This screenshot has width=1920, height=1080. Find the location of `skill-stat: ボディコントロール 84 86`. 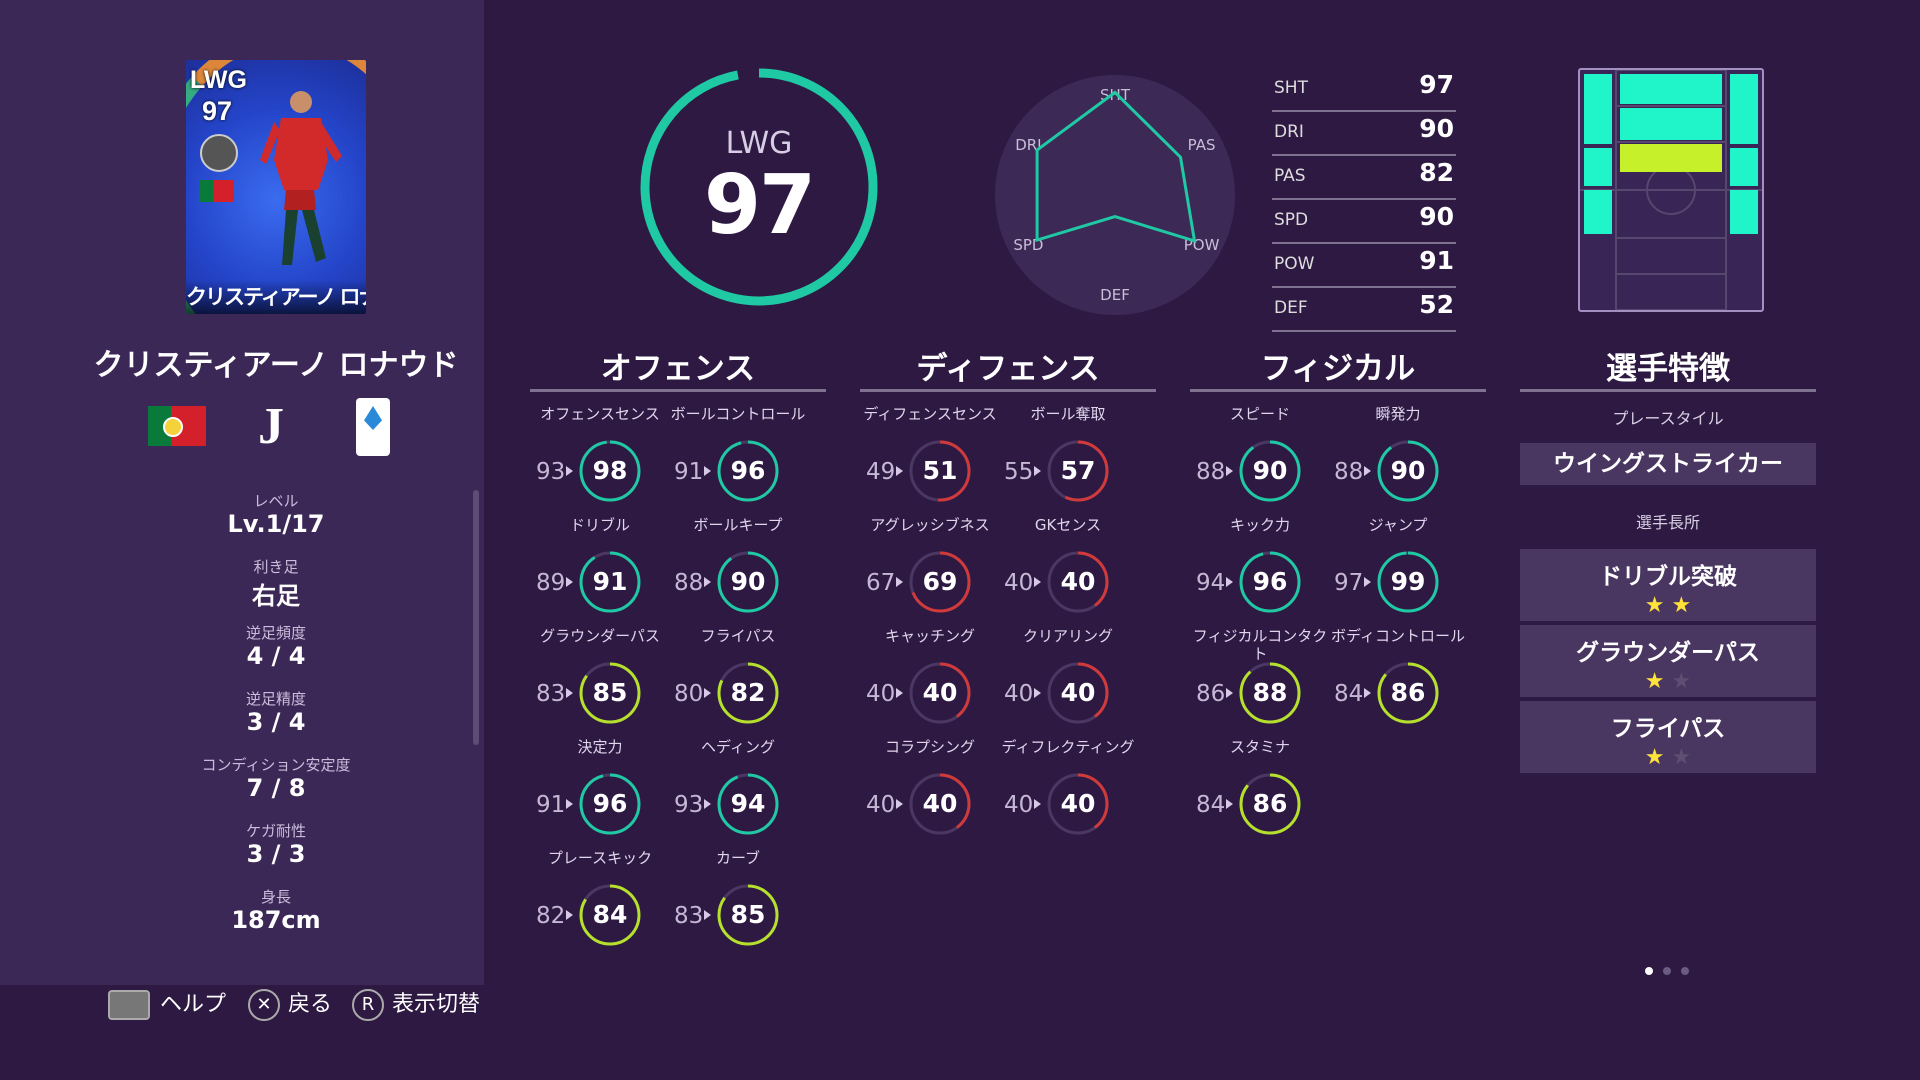

skill-stat: ボディコントロール 84 86 is located at coordinates (1398, 675).